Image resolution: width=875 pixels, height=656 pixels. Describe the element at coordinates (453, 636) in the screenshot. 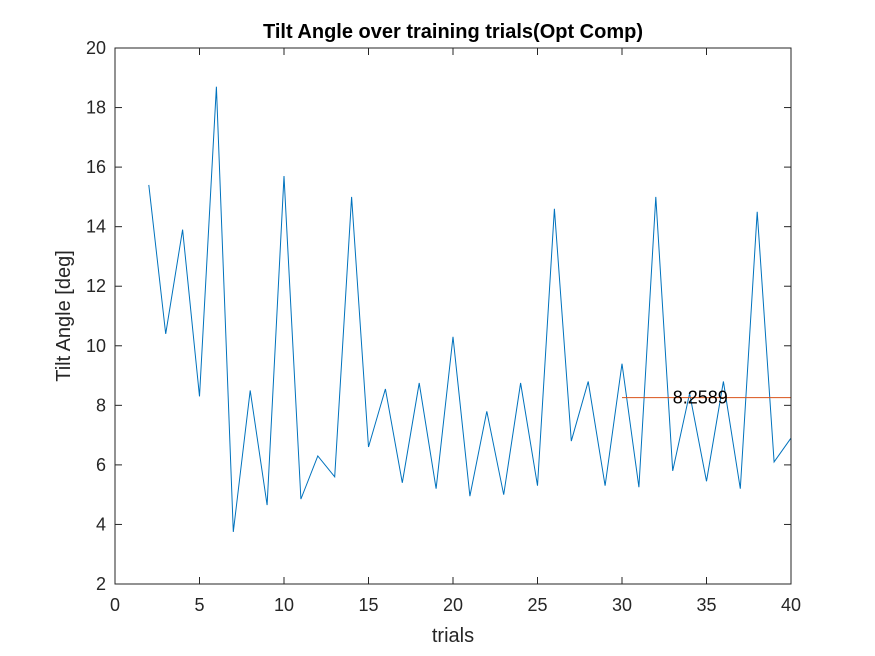

I see `x-axis-label: trials` at that location.